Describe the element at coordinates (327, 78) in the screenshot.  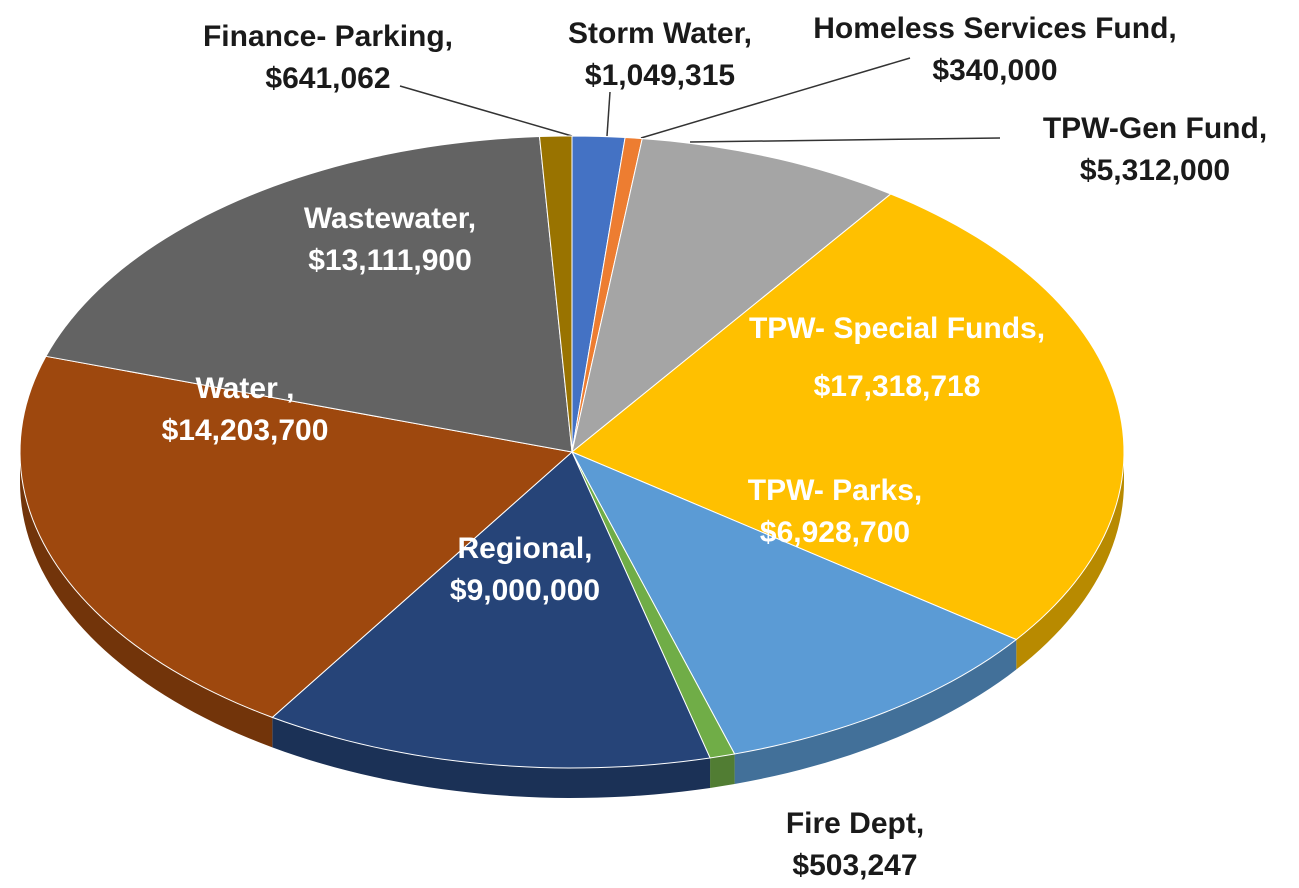
I see `value-label: $641,062` at that location.